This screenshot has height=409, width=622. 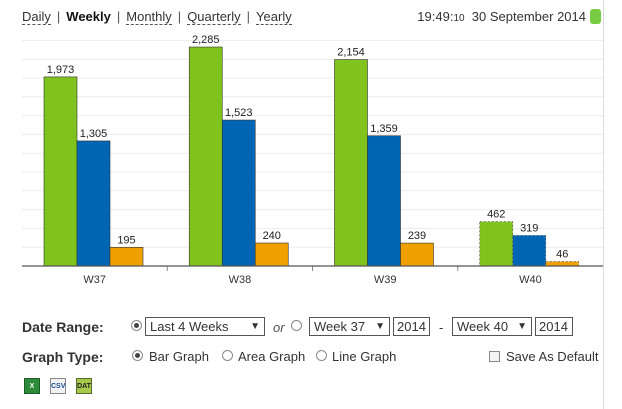 What do you see at coordinates (351, 53) in the screenshot?
I see `bar-value-label: 2,154` at bounding box center [351, 53].